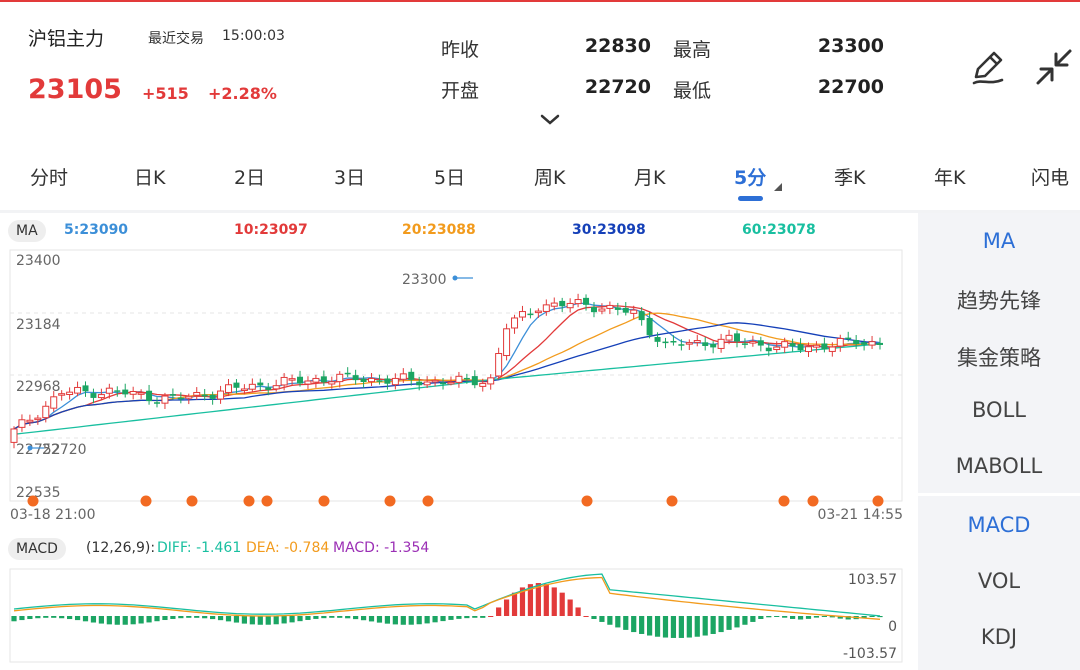  I want to click on indicator-trend-pioneer: 趋势先锋, so click(999, 301).